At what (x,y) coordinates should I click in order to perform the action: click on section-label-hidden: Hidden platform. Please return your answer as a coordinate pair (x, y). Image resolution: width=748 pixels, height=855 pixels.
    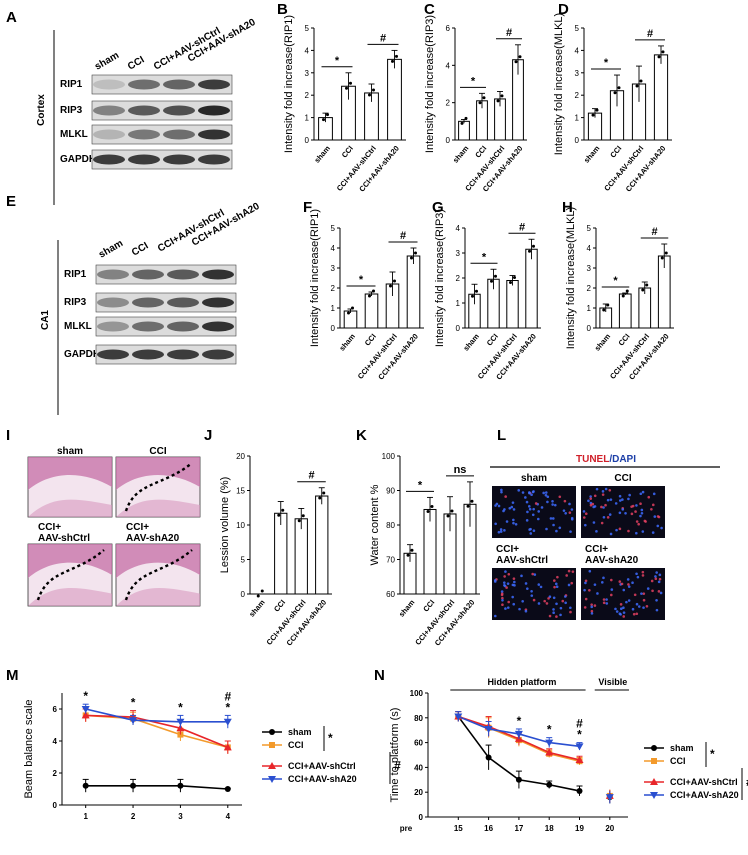
    Looking at the image, I should click on (521, 682).